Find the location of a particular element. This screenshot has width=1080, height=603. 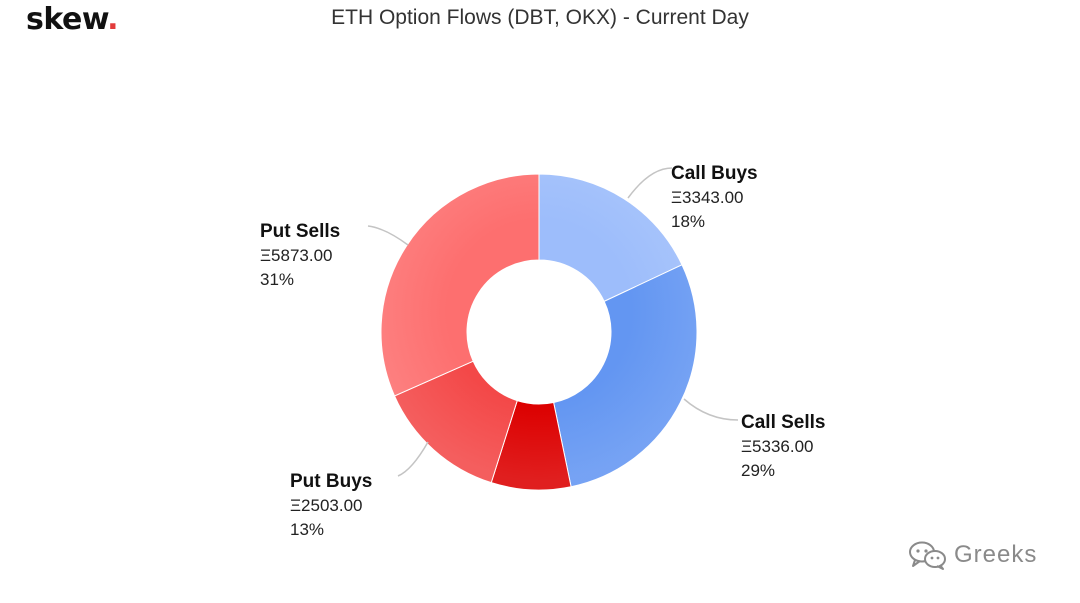

slice-value-label: Ξ5336.00 is located at coordinates (777, 446).